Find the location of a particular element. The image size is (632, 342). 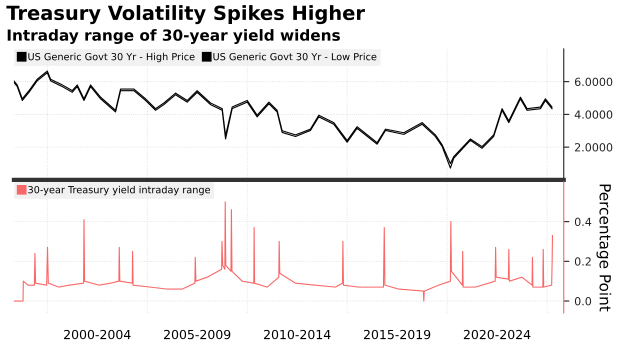

chart-title: Treasury Volatility Spikes Higher is located at coordinates (185, 14).